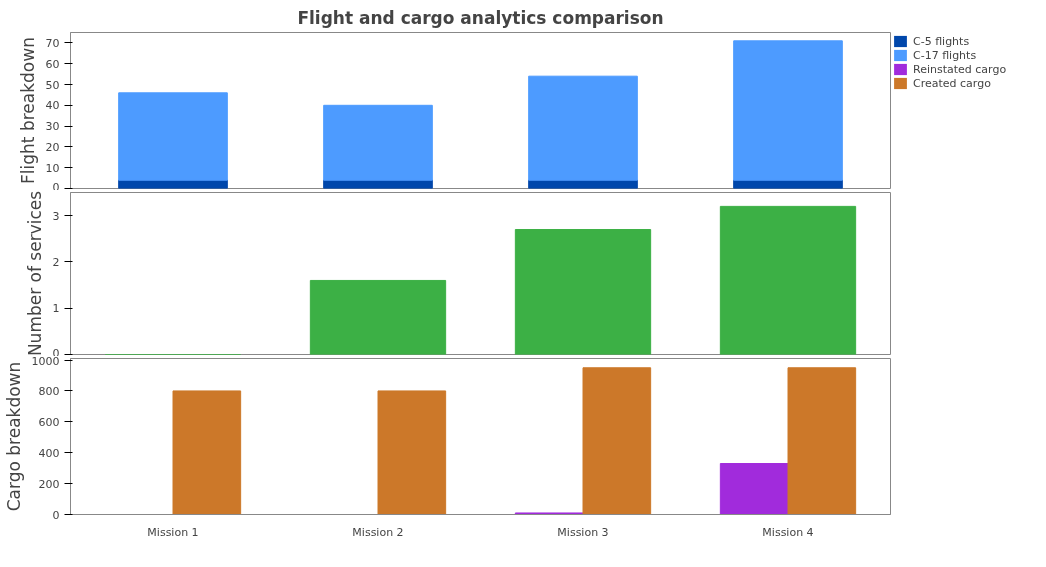 This screenshot has width=1046, height=567. I want to click on x-tick-label: Mission 1, so click(173, 532).